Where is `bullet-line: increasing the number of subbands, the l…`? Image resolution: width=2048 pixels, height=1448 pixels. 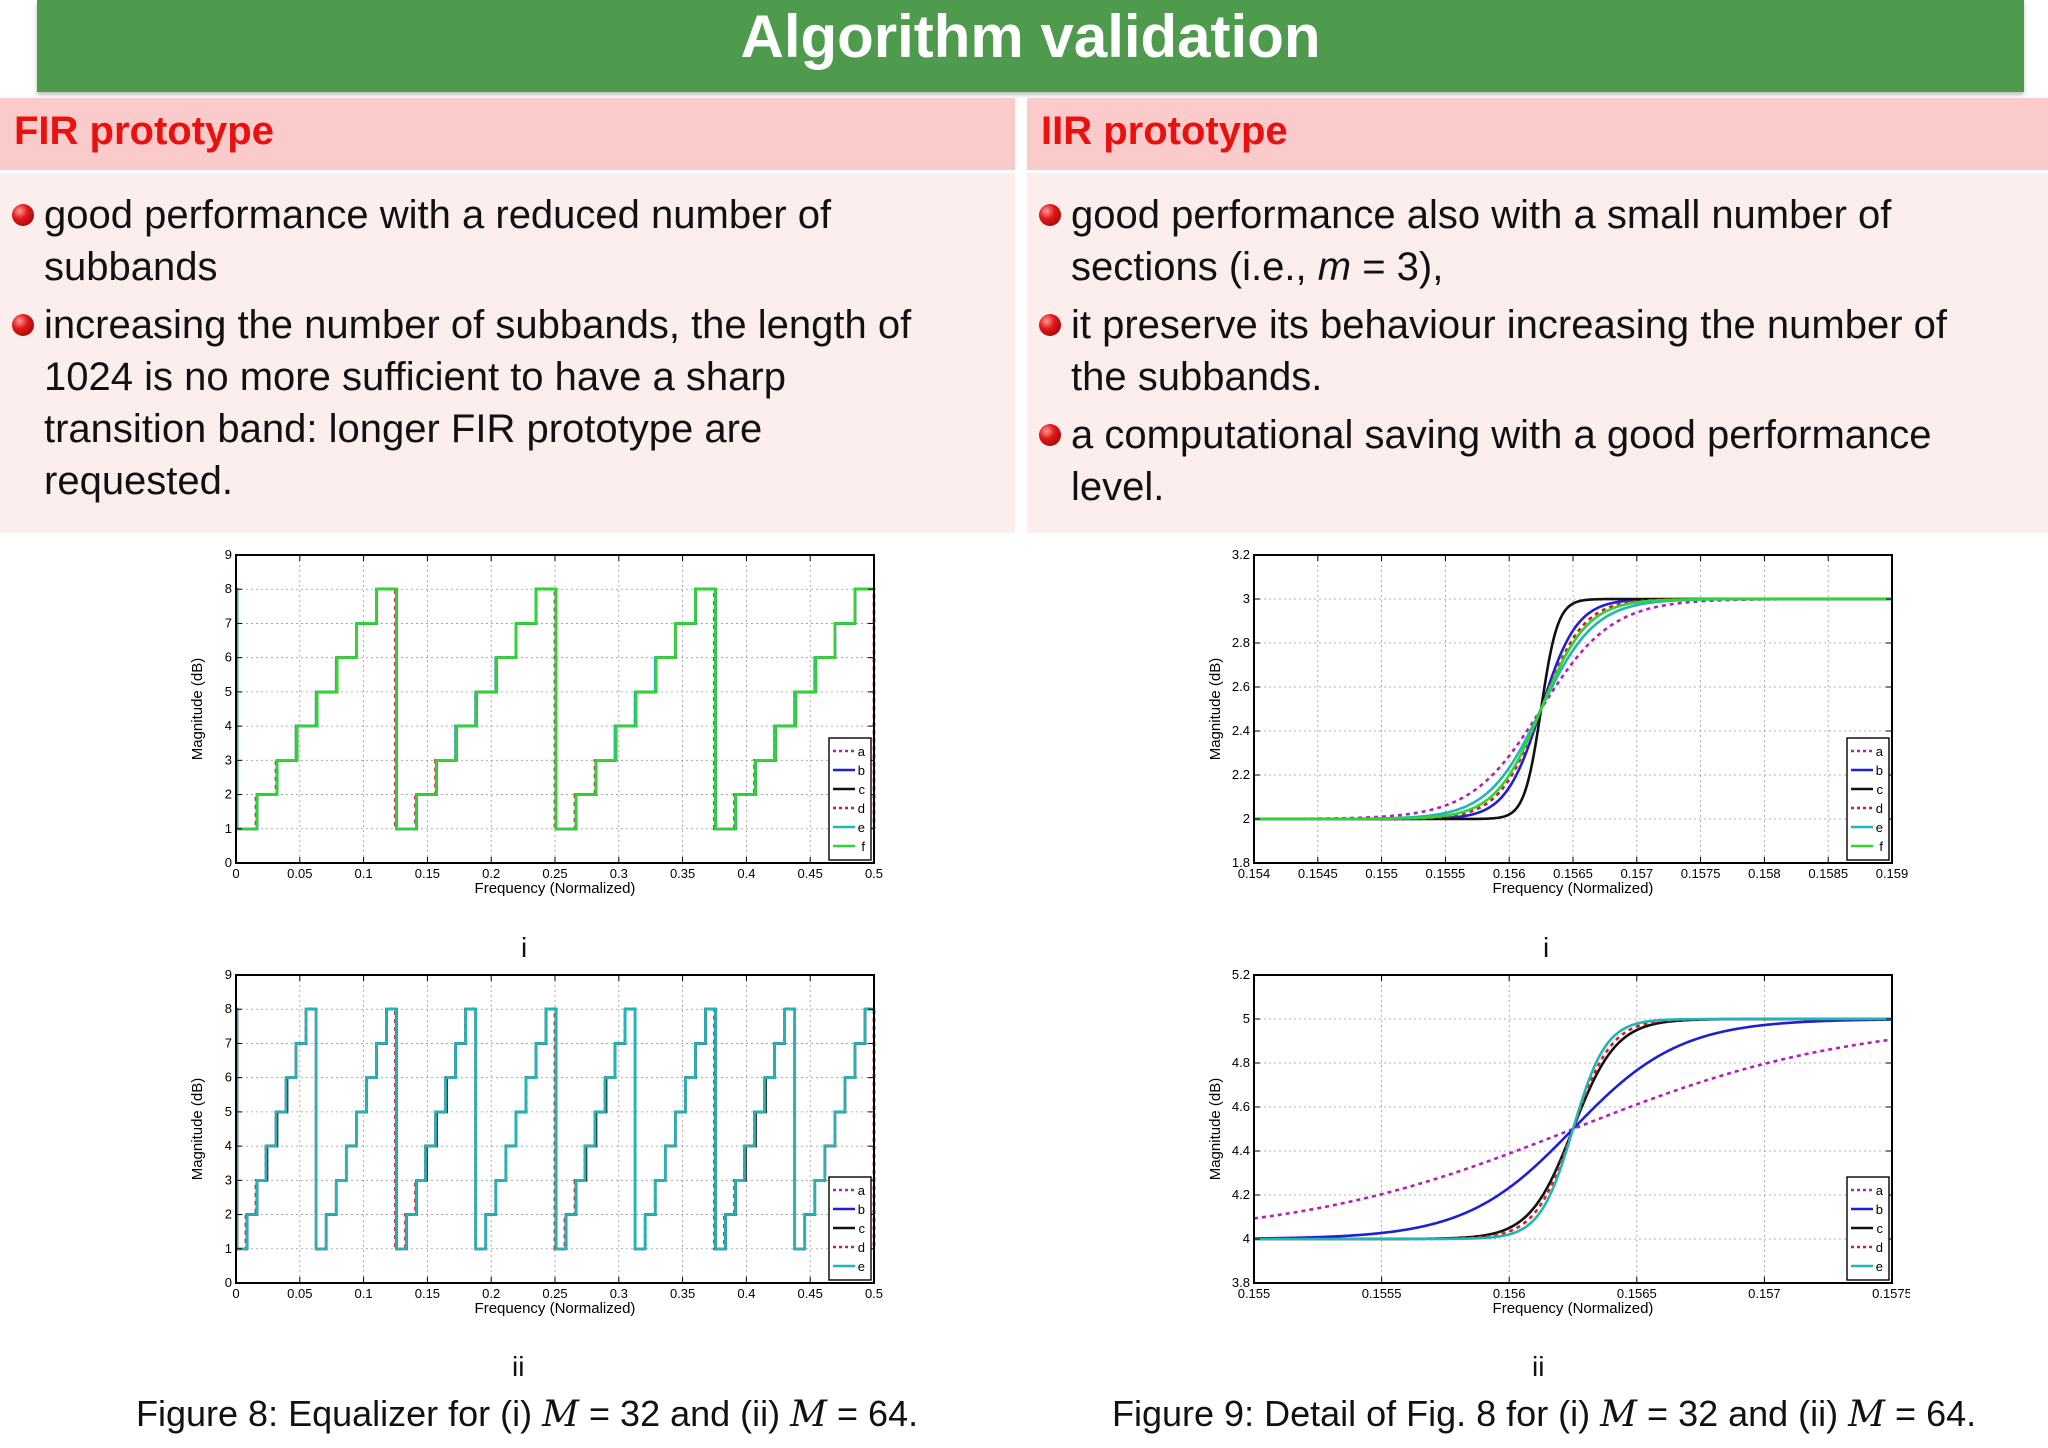
bullet-line: increasing the number of subbands, the l… is located at coordinates (478, 325).